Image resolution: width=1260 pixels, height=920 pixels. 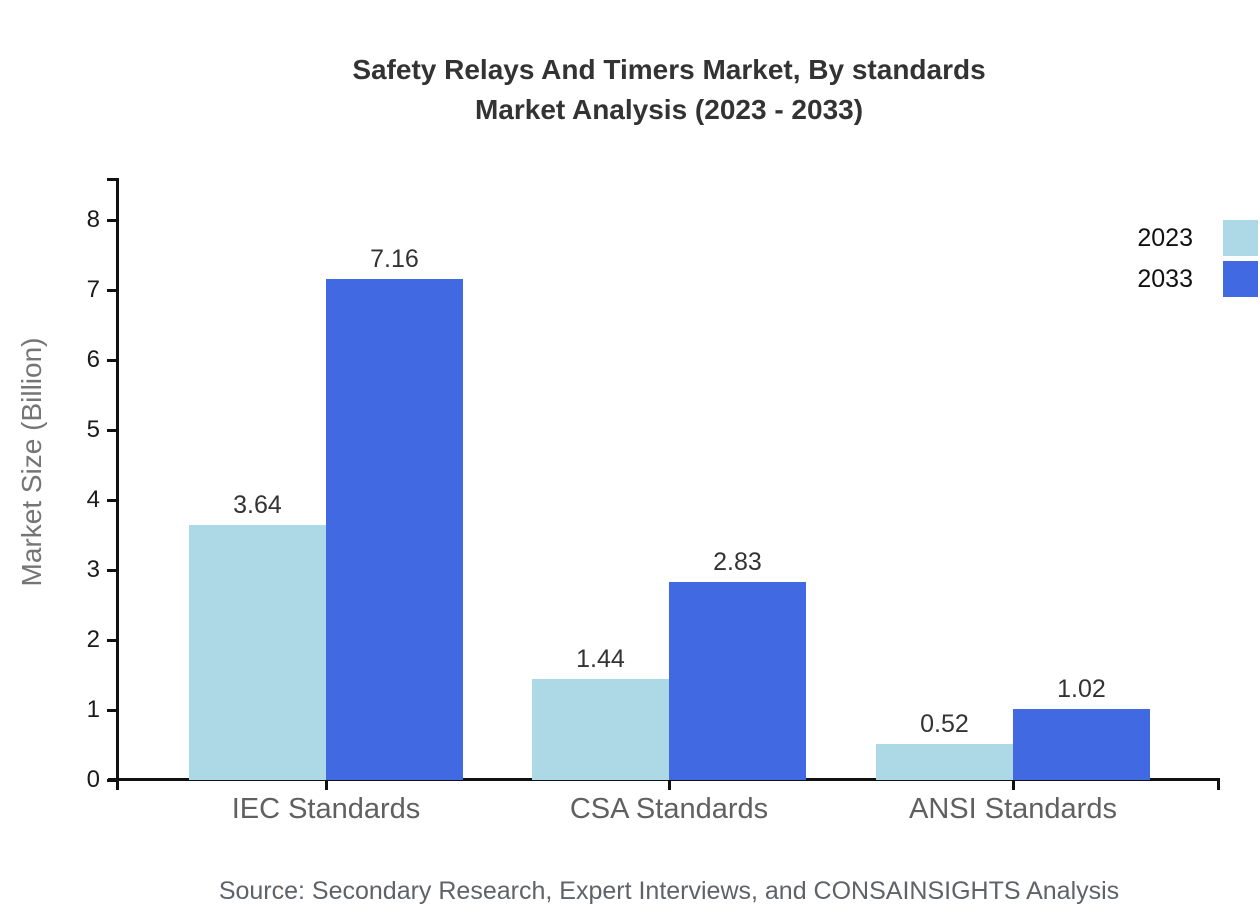 What do you see at coordinates (1171, 258) in the screenshot?
I see `legend: 2023 2033` at bounding box center [1171, 258].